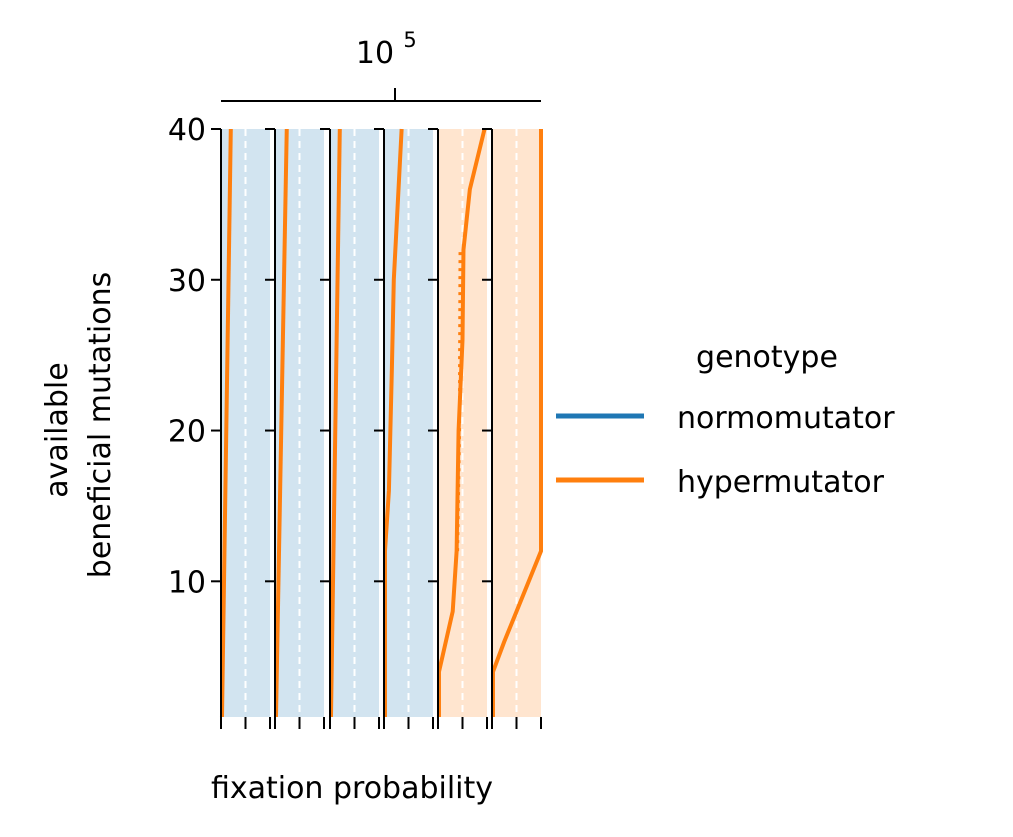  What do you see at coordinates (281, 423) in the screenshot?
I see `panel-2-hypermutator-line` at bounding box center [281, 423].